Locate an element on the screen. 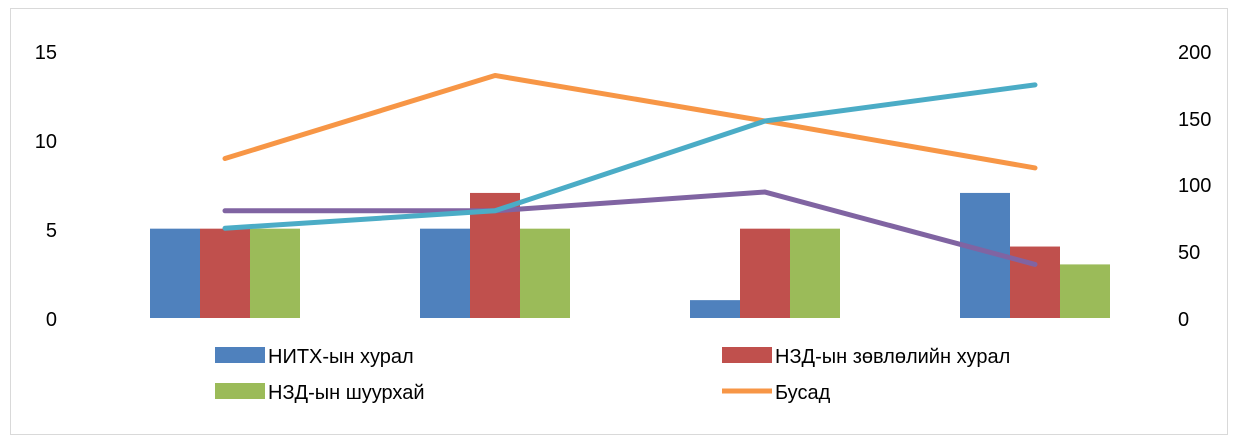  legend-swatch-nitx is located at coordinates (240, 355).